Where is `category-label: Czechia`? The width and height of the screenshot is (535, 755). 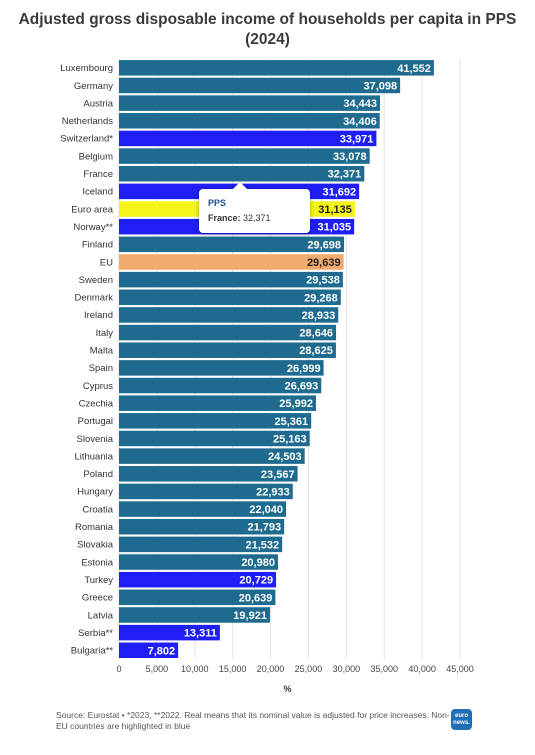
category-label: Czechia is located at coordinates (96, 403).